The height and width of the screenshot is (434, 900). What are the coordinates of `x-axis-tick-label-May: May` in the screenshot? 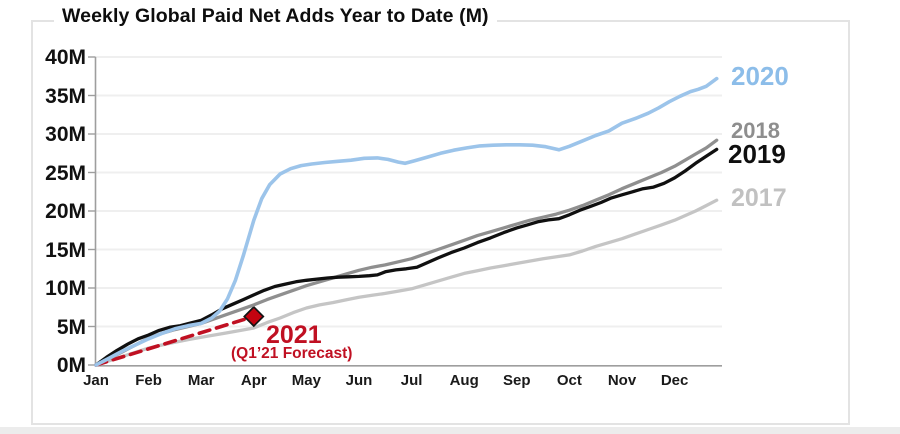 It's located at (306, 380).